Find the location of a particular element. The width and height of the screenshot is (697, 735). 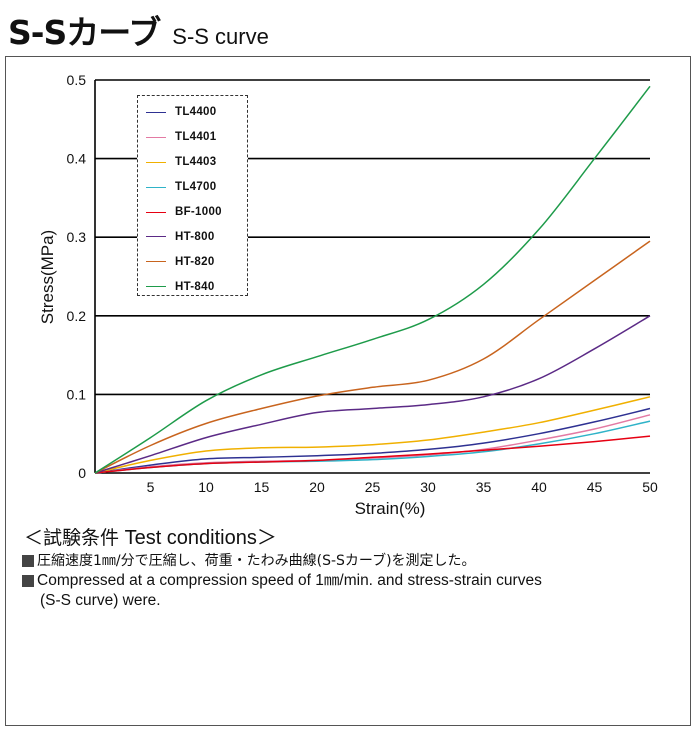

legend-item-ht-840: HT-840 is located at coordinates (196, 286).